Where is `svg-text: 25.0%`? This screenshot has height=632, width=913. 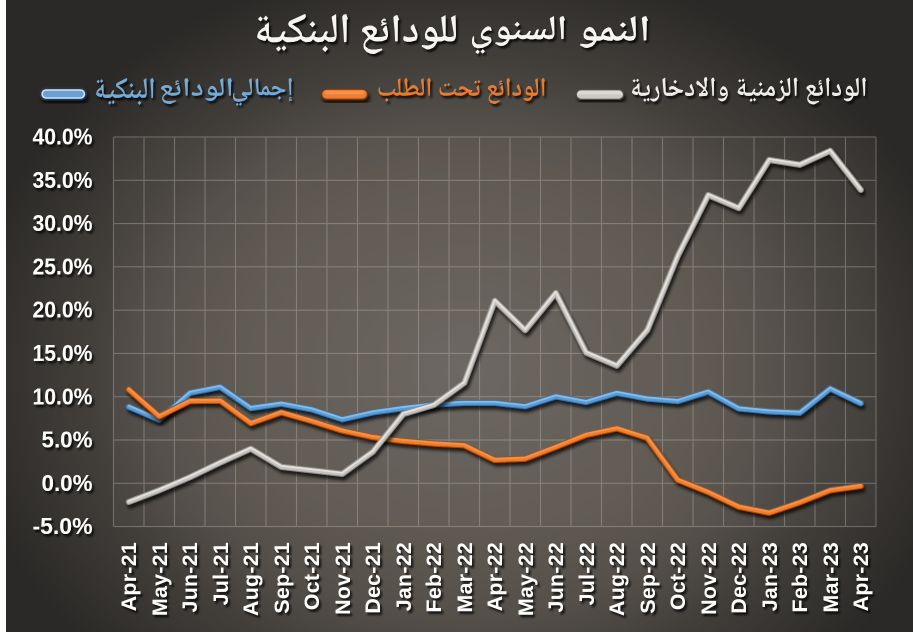
svg-text: 25.0% is located at coordinates (63, 267).